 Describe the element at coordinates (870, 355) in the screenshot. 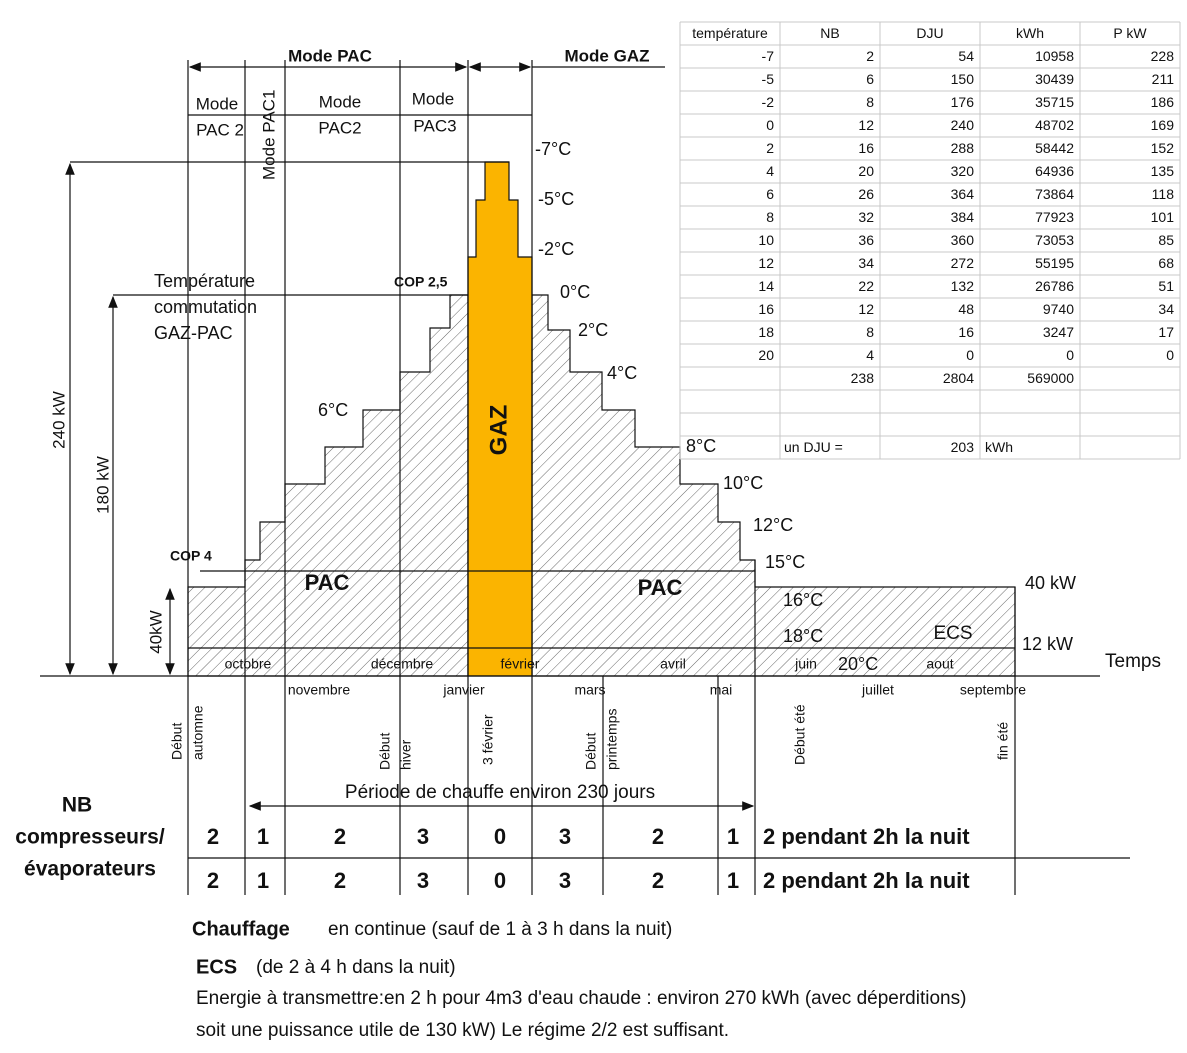

I see `table-cell: 4` at that location.